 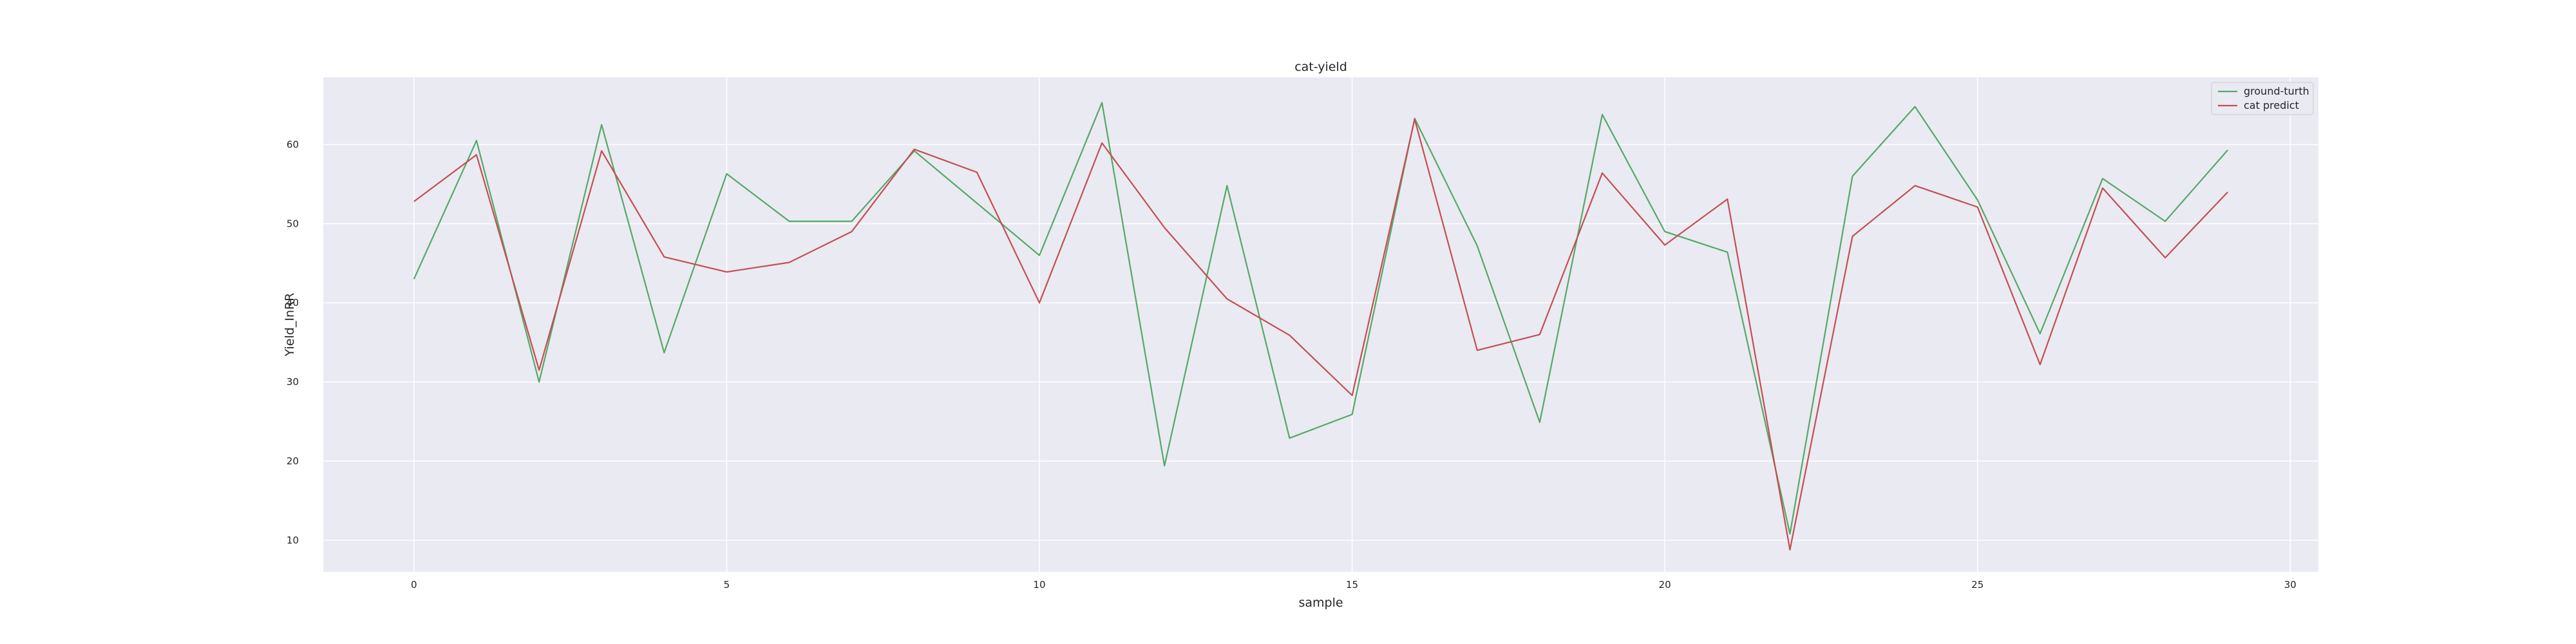 I want to click on y-tick-label: 20, so click(x=293, y=461).